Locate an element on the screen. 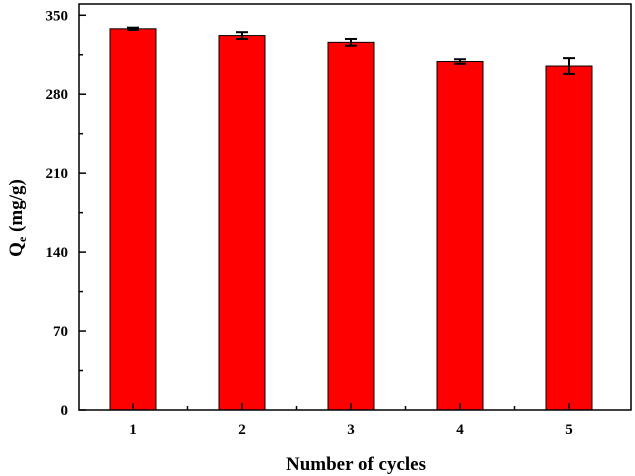  x-tick-label: 4 is located at coordinates (460, 430).